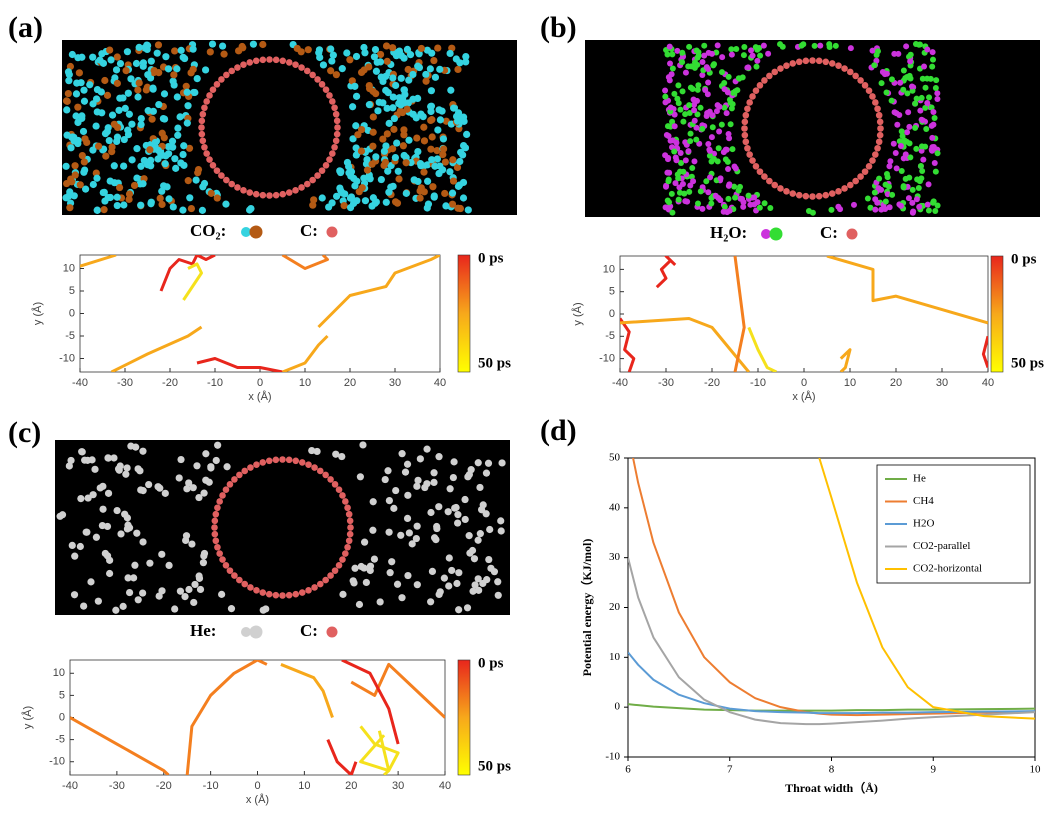  I want to click on y-axis-label: y (Å), so click(27, 717).